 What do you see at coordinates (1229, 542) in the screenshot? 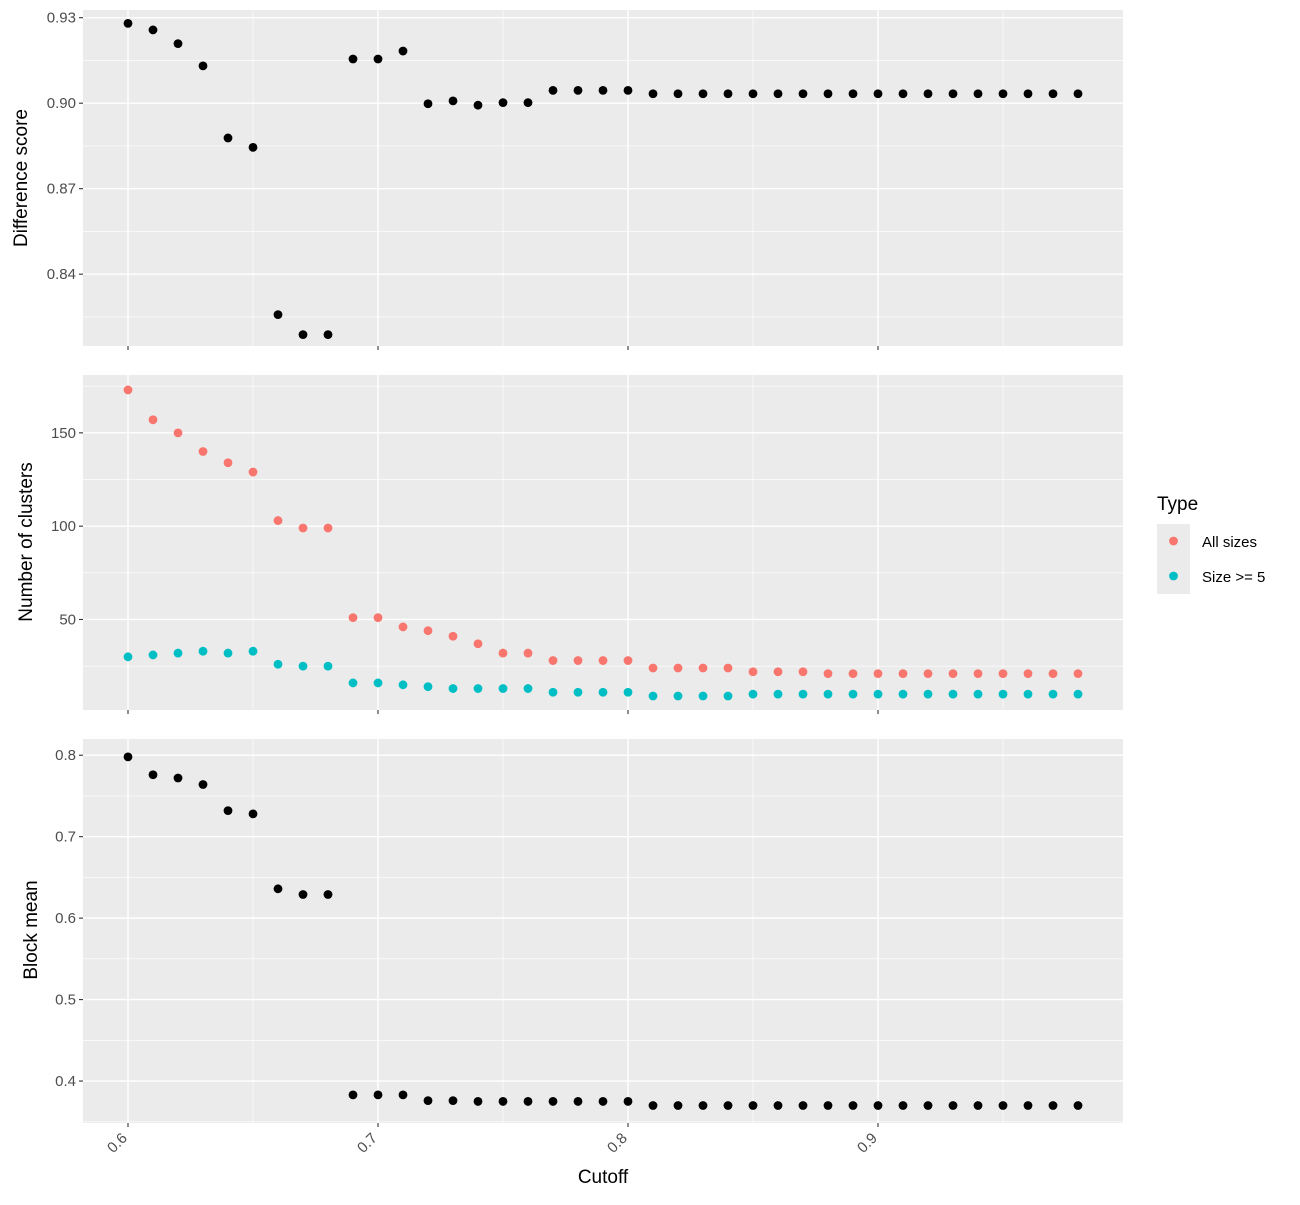
I see `legend-label-all-sizes: All sizes` at bounding box center [1229, 542].